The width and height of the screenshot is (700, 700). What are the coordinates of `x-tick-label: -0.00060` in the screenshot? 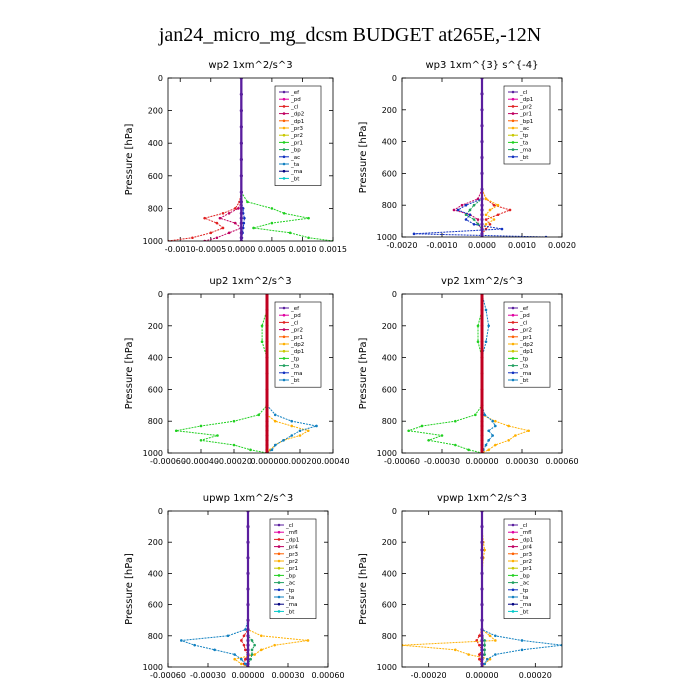 It's located at (168, 461).